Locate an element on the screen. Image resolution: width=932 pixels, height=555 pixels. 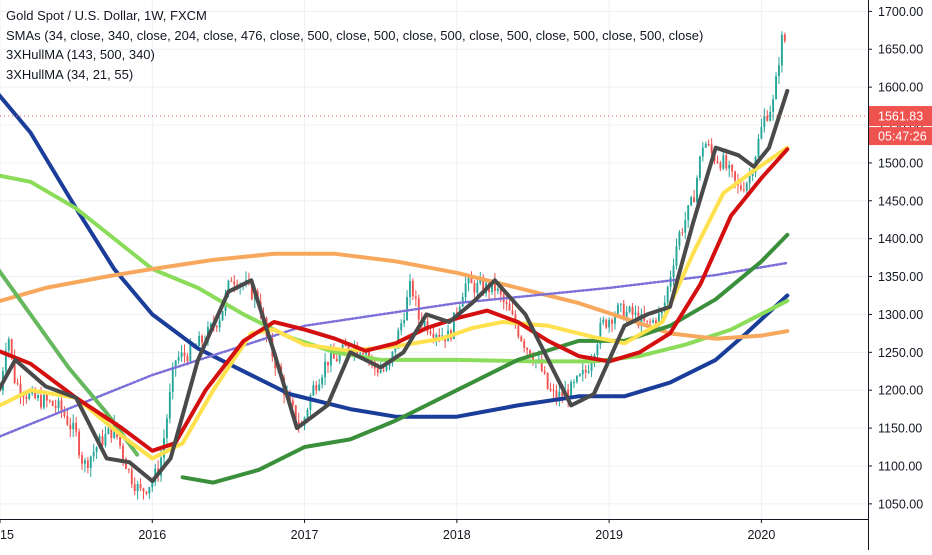
y-tick-label: 1400.00 is located at coordinates (900, 239).